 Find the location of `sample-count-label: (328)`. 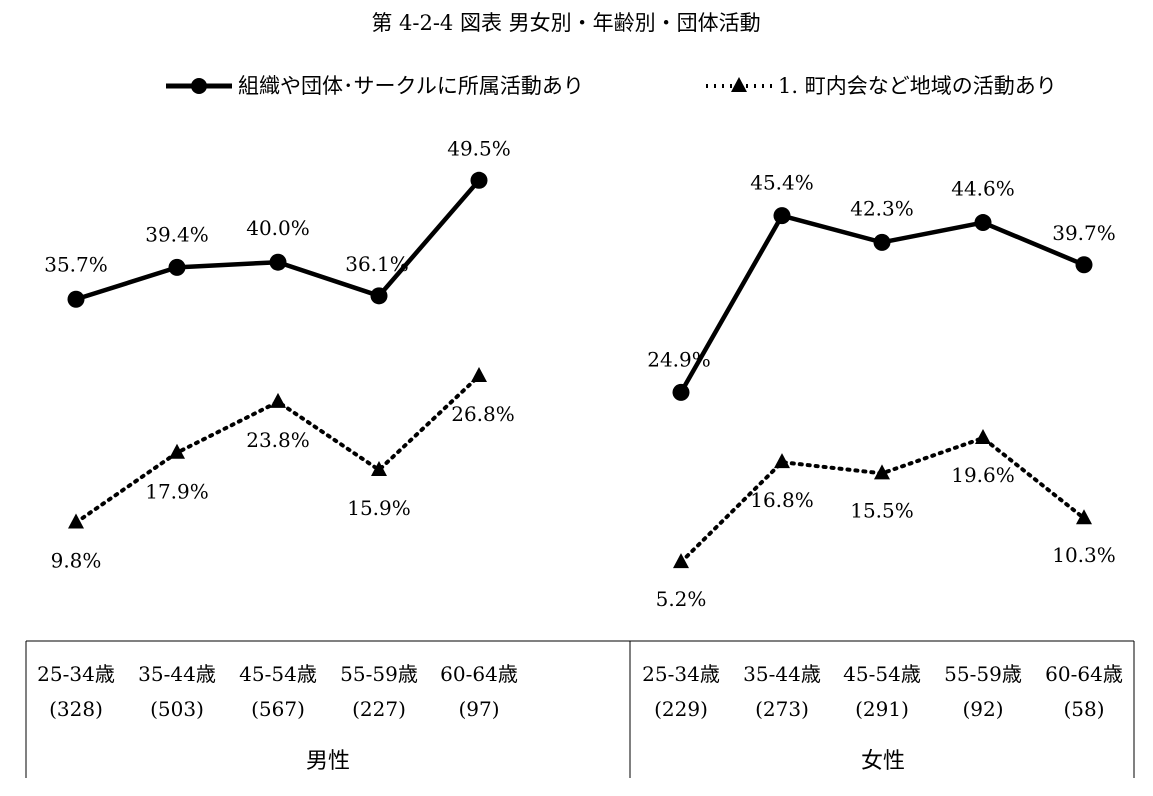

sample-count-label: (328) is located at coordinates (76, 709).